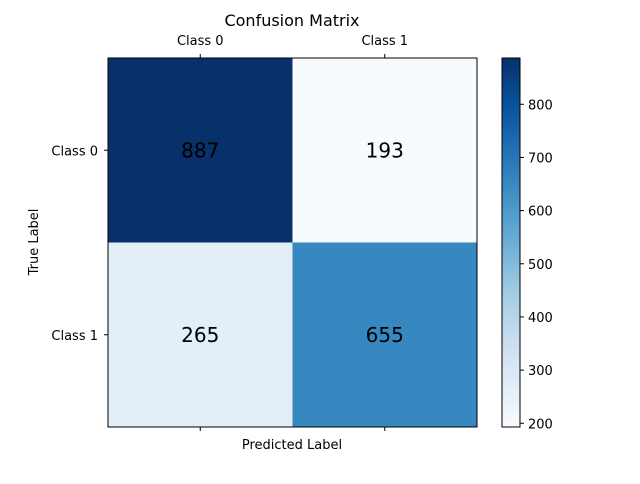 The width and height of the screenshot is (640, 484). Describe the element at coordinates (200, 41) in the screenshot. I see `x-tick-label-0: Class 0` at that location.